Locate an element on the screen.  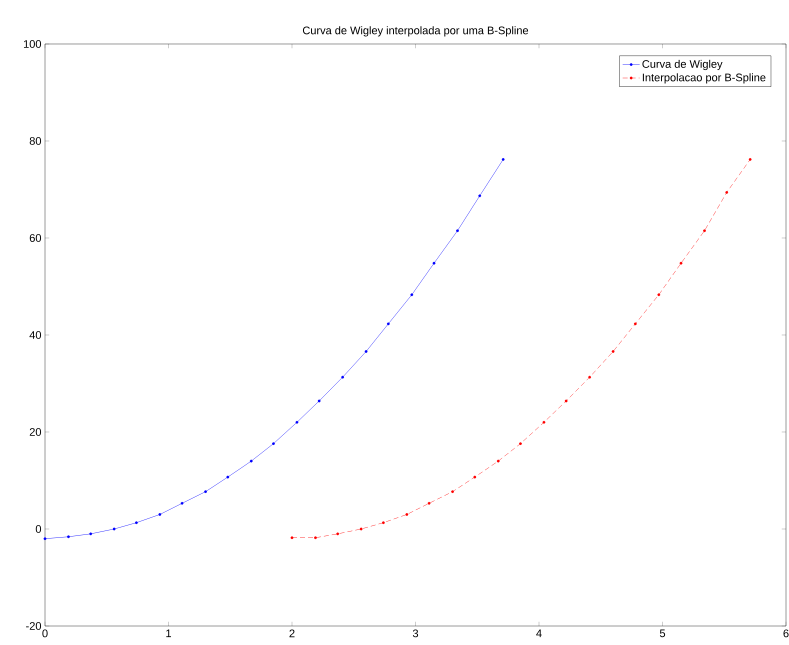
x-tick-label: 6 is located at coordinates (786, 634).